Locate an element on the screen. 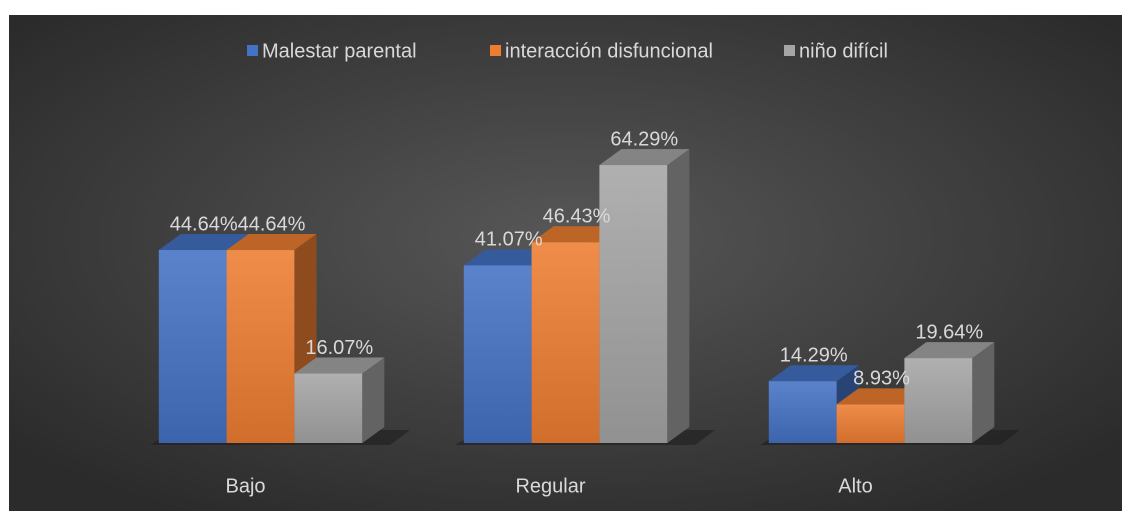 This screenshot has width=1131, height=511. data-label: 16.07% is located at coordinates (339, 348).